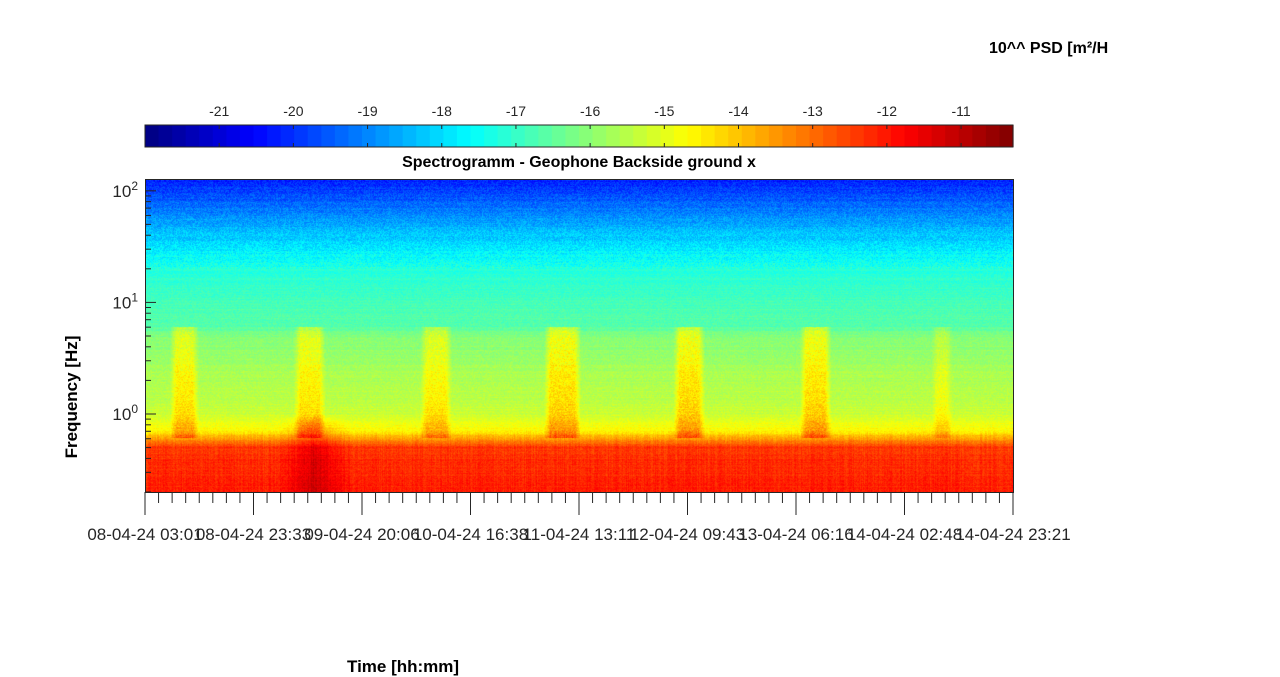  Describe the element at coordinates (219, 111) in the screenshot. I see `colorbar-tick-label: -21` at that location.